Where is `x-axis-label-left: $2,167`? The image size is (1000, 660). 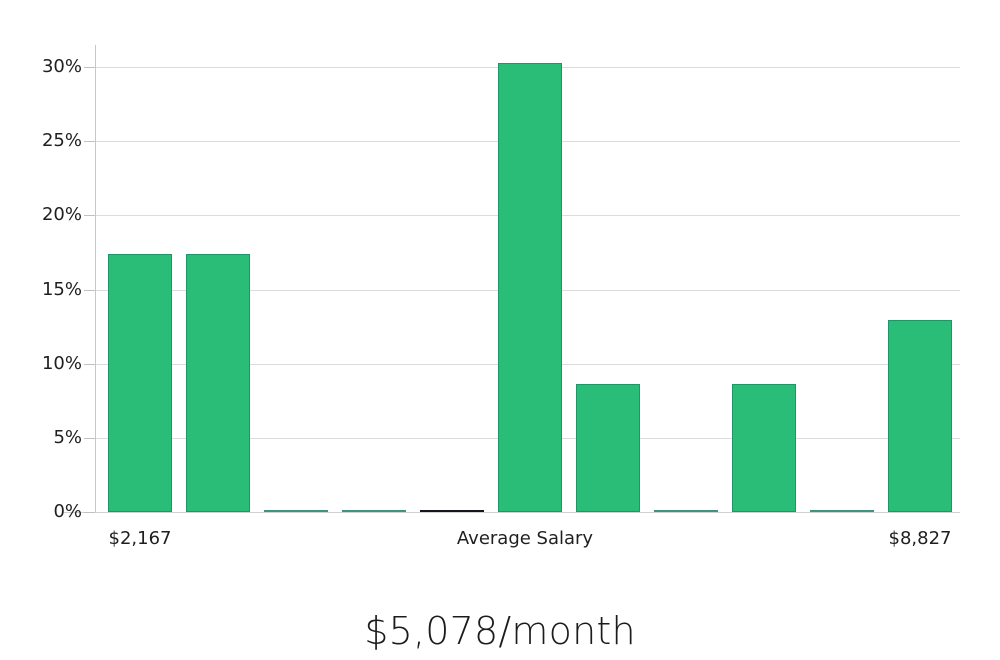 x-axis-label-left: $2,167 is located at coordinates (140, 538).